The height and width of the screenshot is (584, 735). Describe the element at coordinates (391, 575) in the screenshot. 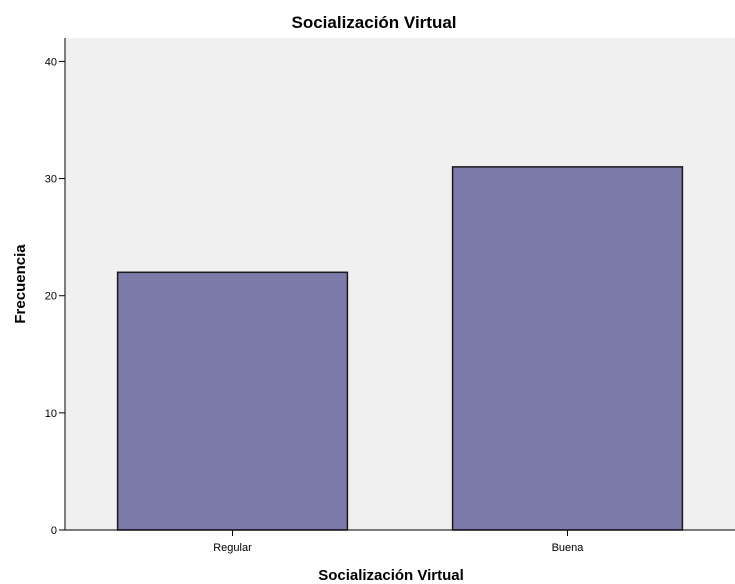

I see `x-axis-label: Socialización Virtual` at that location.